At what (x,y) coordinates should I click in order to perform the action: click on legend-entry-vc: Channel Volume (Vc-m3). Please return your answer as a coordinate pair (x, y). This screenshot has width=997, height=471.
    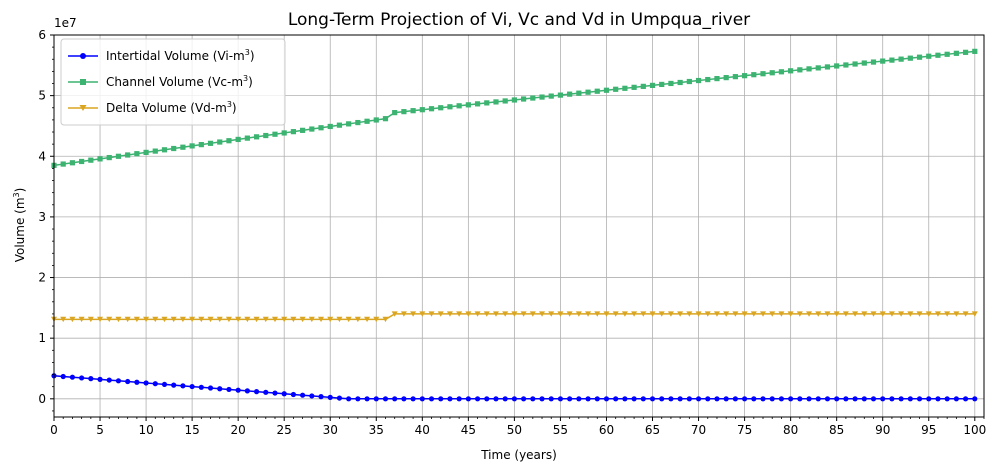
    Looking at the image, I should click on (160, 81).